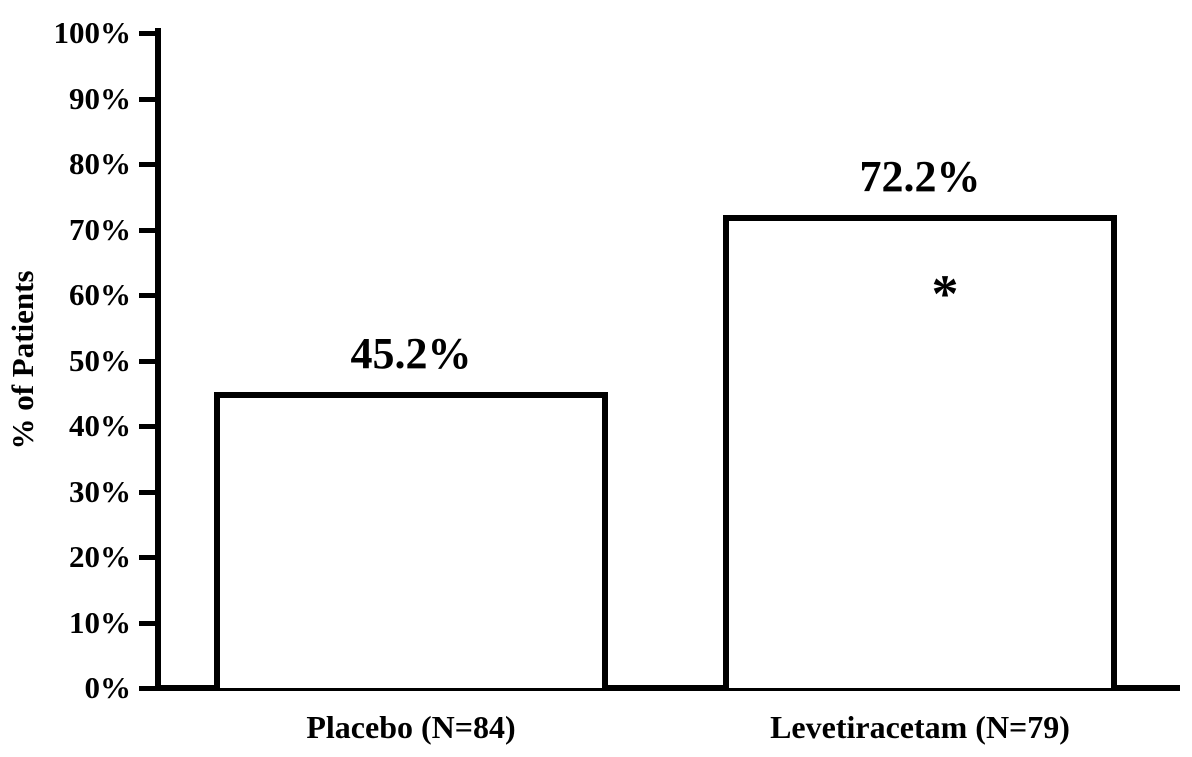 This screenshot has height=757, width=1192. Describe the element at coordinates (411, 540) in the screenshot. I see `bar-placebo` at that location.